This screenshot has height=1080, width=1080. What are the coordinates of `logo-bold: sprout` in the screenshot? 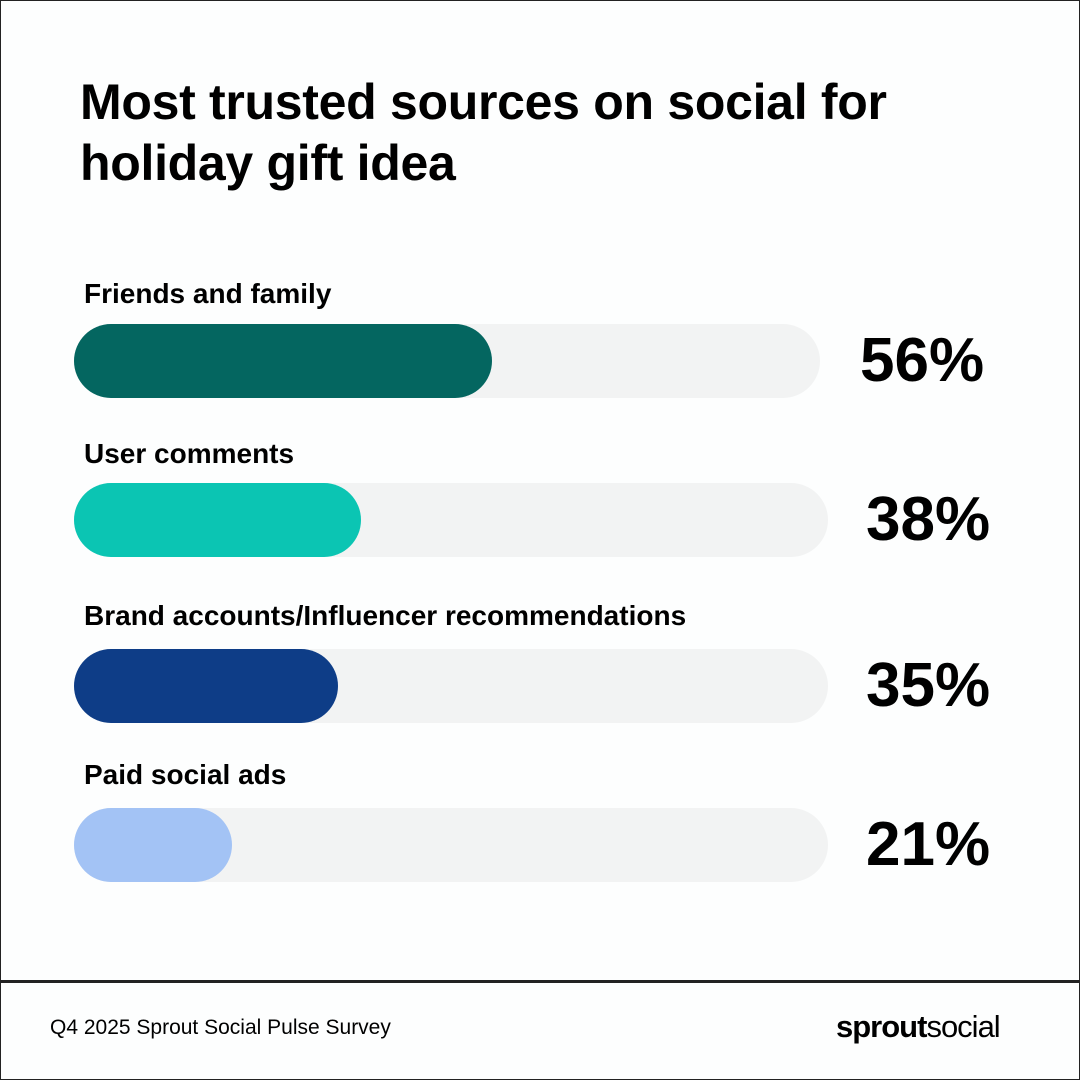 It's located at (881, 1026).